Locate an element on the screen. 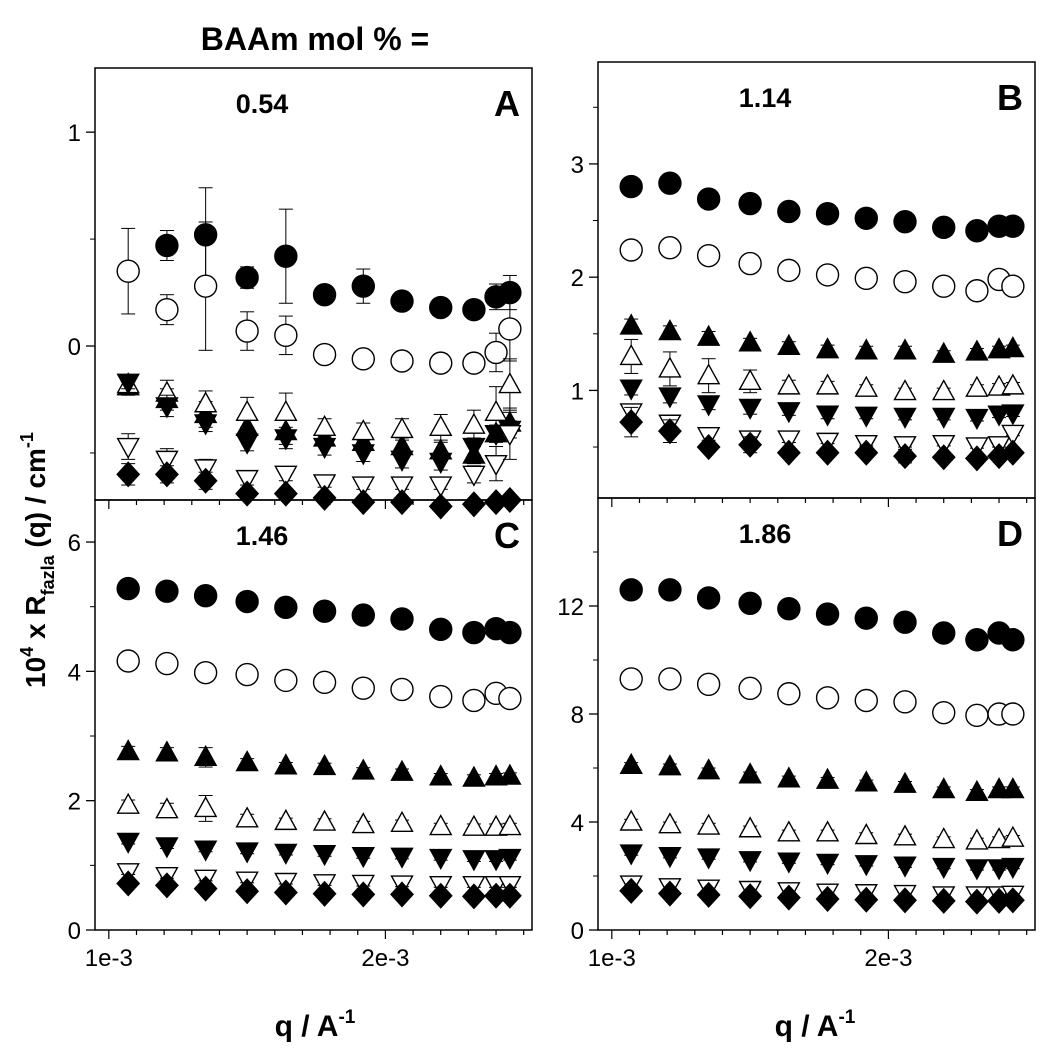 The width and height of the screenshot is (1041, 1048). header-label: BAAm mol % = is located at coordinates (315, 39).